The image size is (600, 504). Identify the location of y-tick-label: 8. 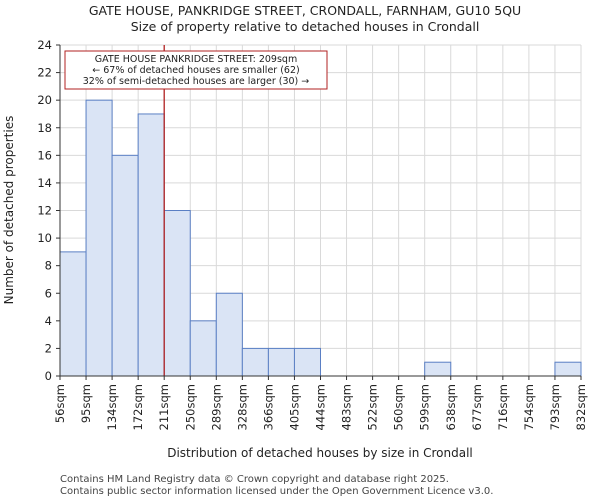
(48, 266).